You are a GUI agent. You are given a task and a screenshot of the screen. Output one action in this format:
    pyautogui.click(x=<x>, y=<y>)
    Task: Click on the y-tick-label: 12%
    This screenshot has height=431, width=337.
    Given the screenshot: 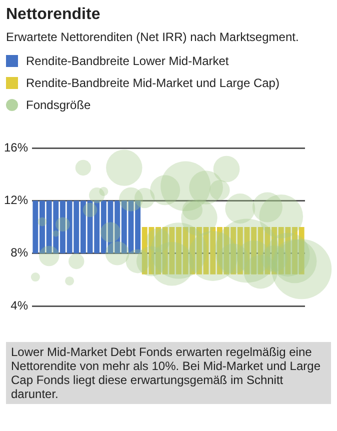 What is the action you would take?
    pyautogui.click(x=16, y=199)
    